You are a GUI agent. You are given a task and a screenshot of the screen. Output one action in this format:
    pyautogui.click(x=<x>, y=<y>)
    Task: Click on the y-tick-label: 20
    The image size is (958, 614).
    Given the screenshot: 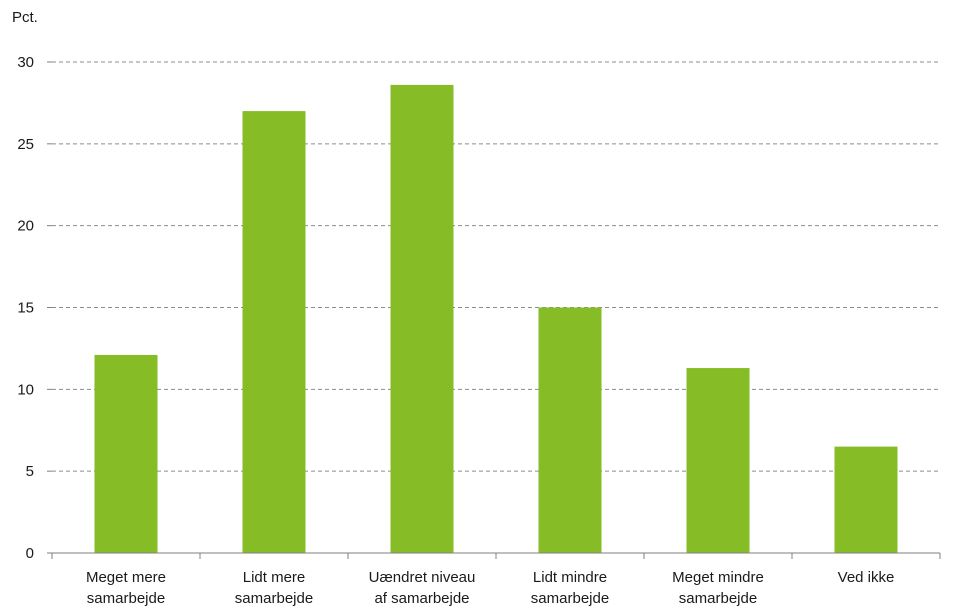 What is the action you would take?
    pyautogui.click(x=25, y=226)
    